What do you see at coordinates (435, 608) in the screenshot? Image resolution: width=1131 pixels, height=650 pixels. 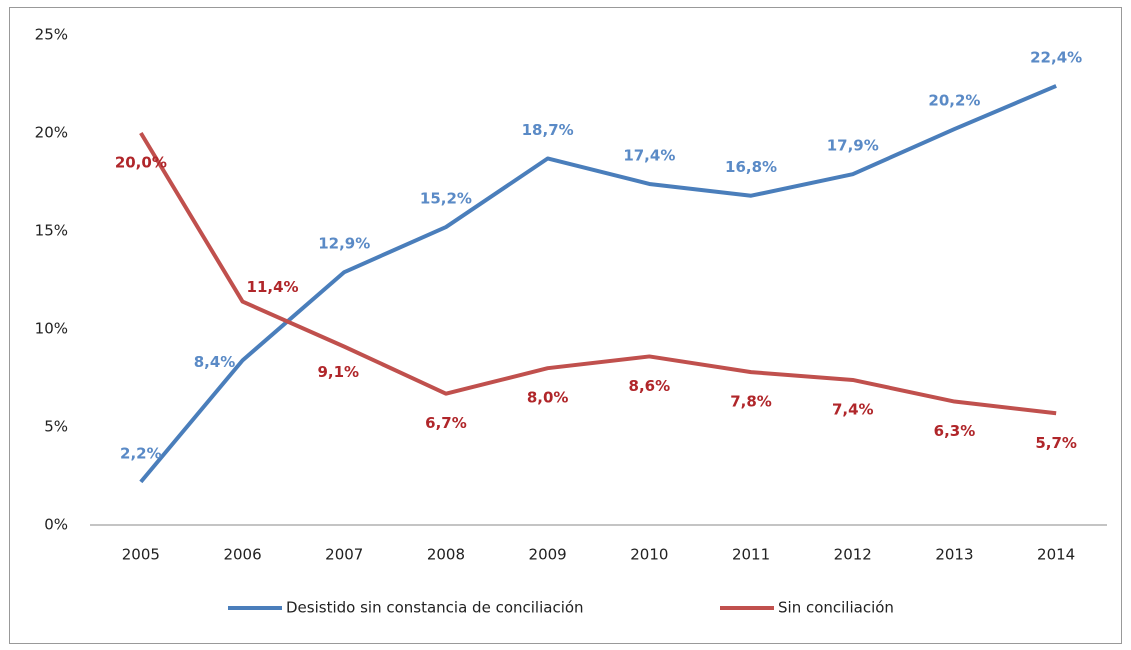 I see `legend-label: Desistido sin constancia de conciliación` at bounding box center [435, 608].